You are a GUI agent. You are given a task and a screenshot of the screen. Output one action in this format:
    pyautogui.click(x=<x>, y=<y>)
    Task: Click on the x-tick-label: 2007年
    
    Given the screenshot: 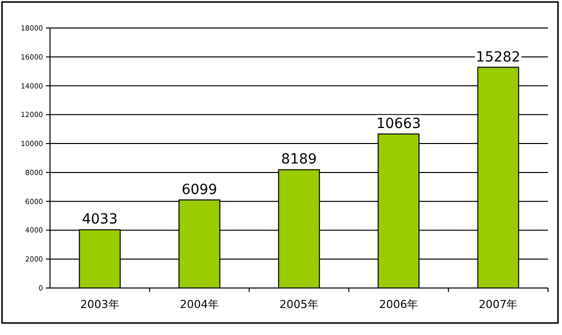 What is the action you would take?
    pyautogui.click(x=498, y=304)
    